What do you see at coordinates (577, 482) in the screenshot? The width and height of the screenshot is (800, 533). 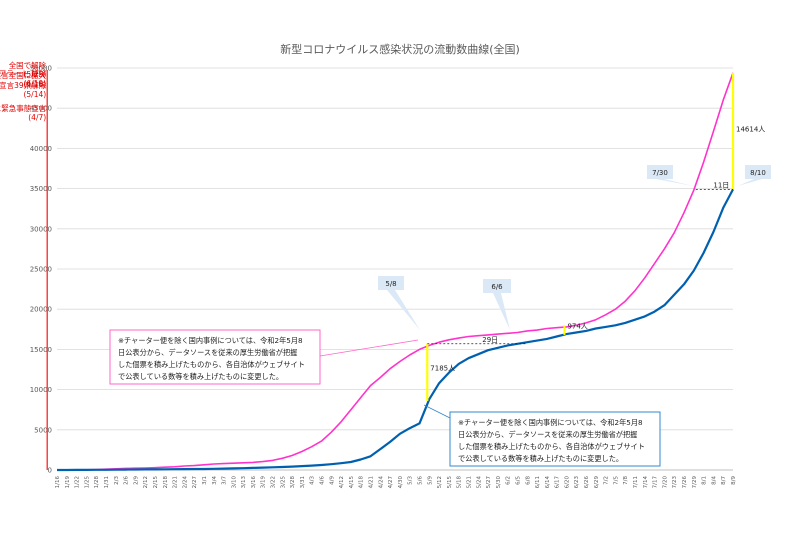 I see `x-tick-label: 6/23` at bounding box center [577, 482].